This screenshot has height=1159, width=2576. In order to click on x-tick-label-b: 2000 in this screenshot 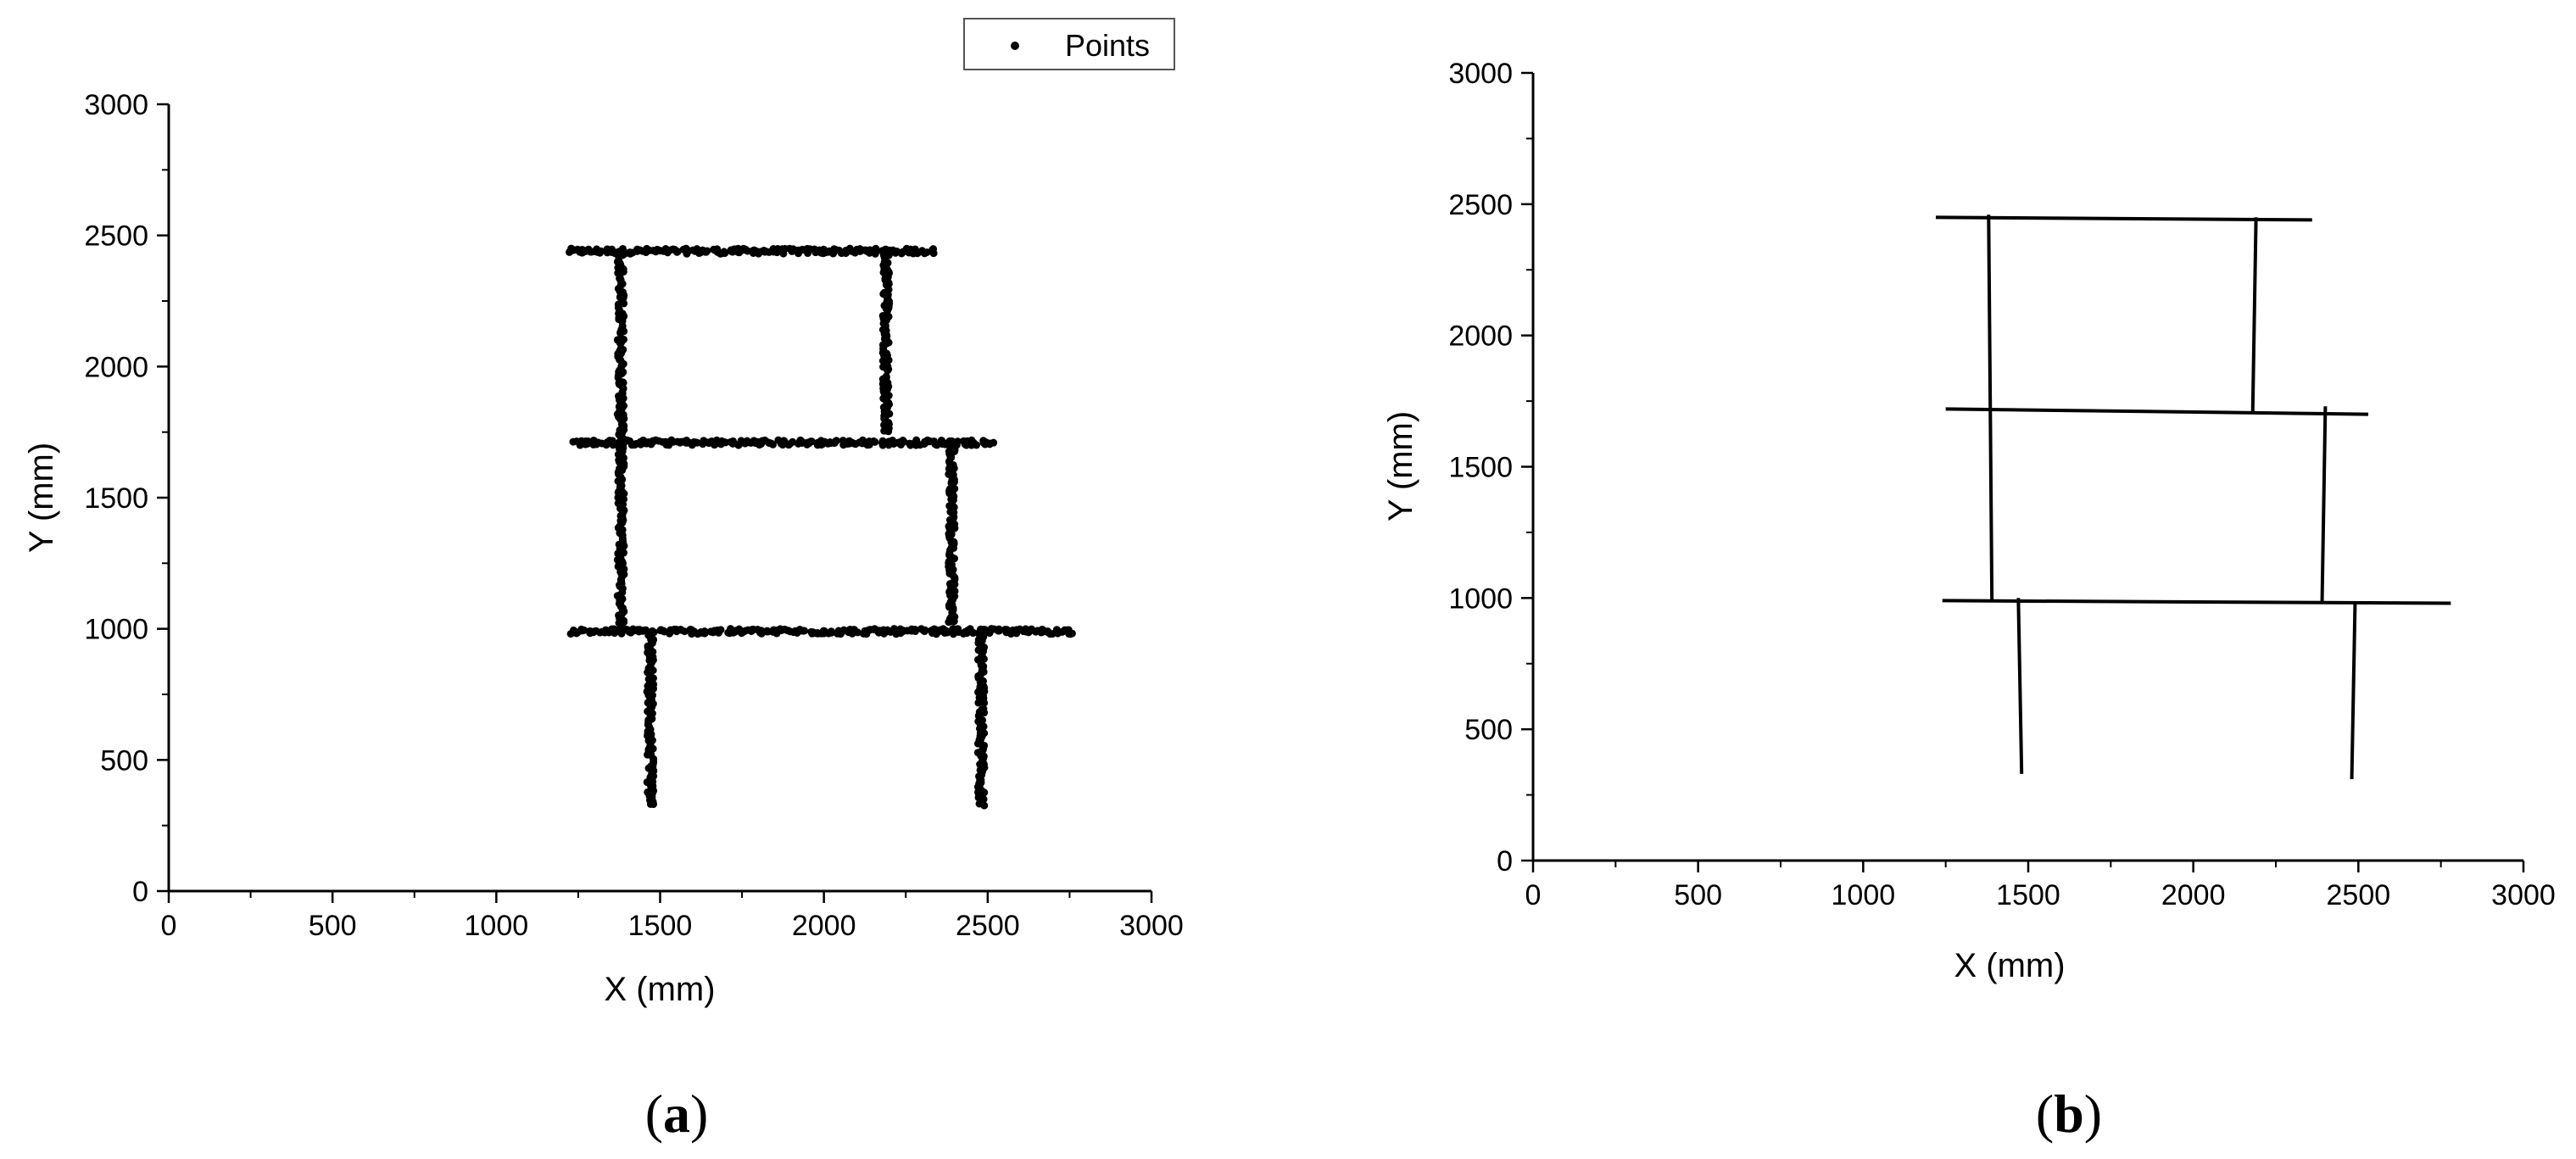, I will do `click(2193, 895)`.